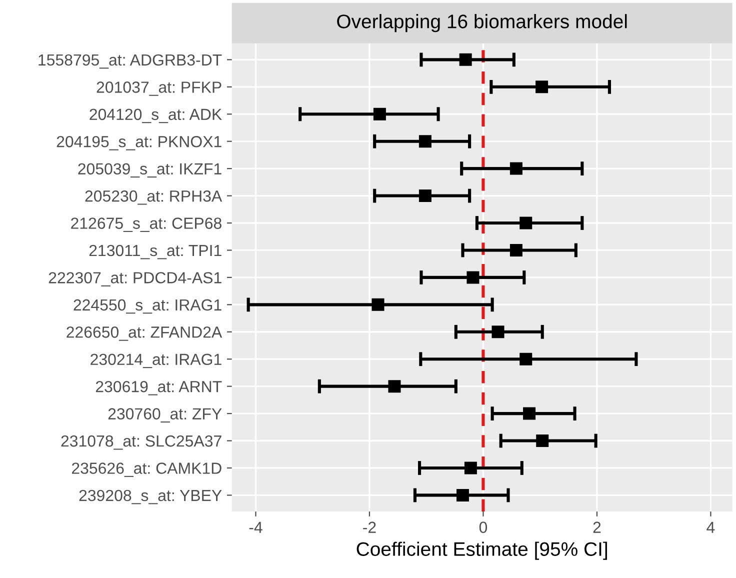 This screenshot has height=578, width=736. Describe the element at coordinates (139, 143) in the screenshot. I see `y-tick-label: 204195_s_at: PKNOX1` at that location.